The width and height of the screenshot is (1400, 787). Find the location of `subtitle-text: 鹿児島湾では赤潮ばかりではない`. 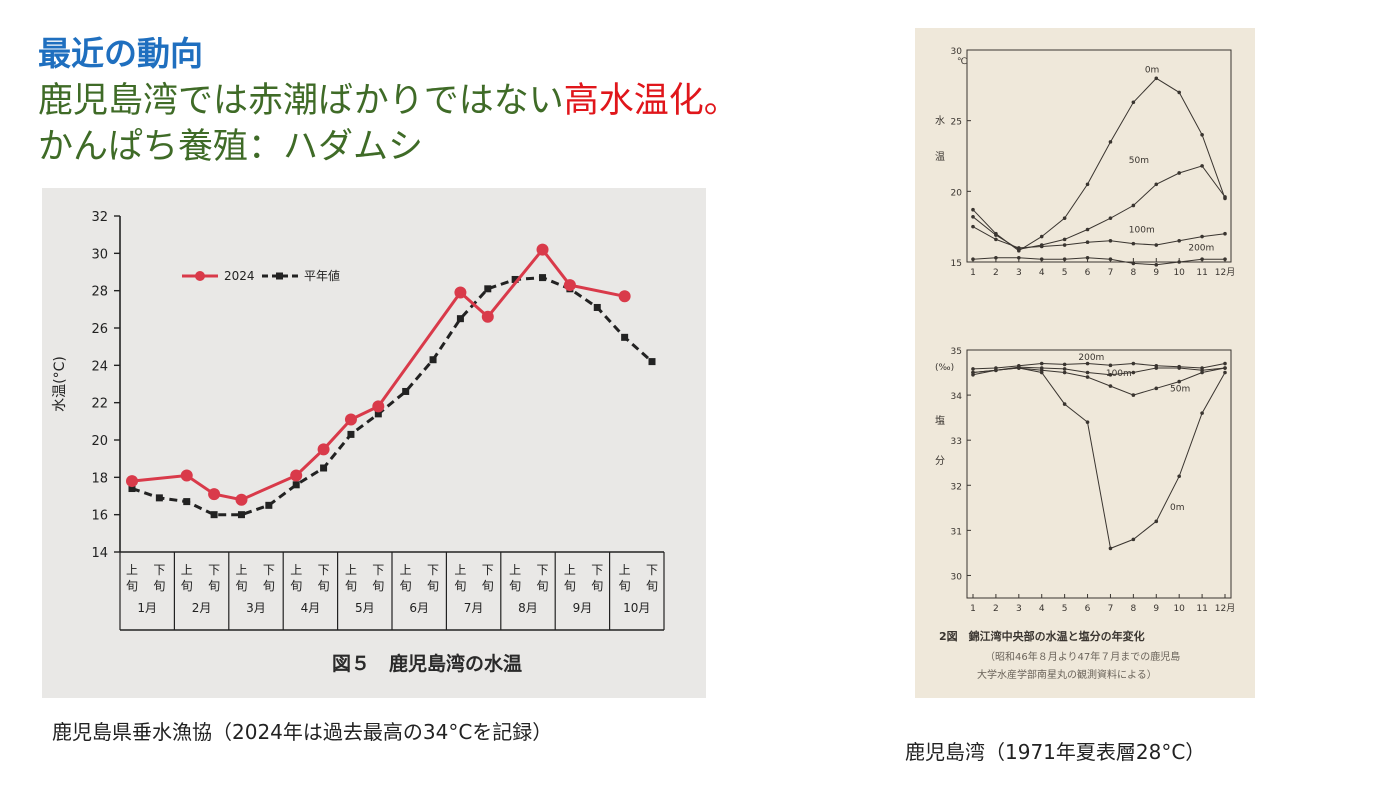

subtitle-text: 鹿児島湾では赤潮ばかりではない is located at coordinates (301, 101).